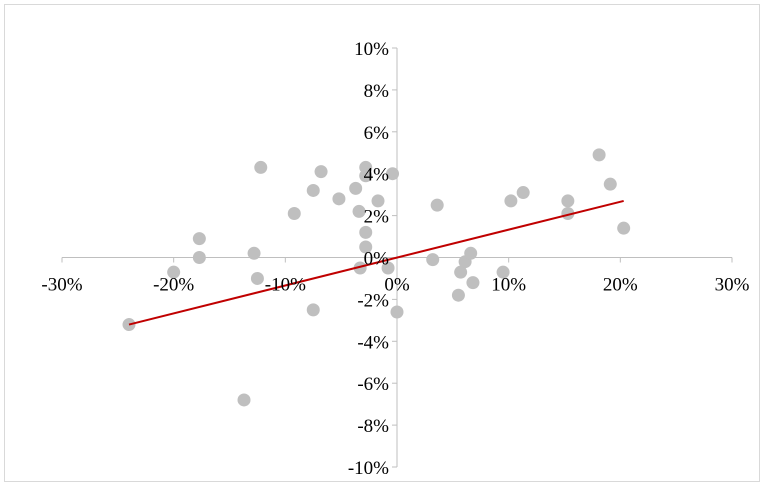 The height and width of the screenshot is (487, 766). I want to click on y-tick-label: 4%, so click(377, 175).